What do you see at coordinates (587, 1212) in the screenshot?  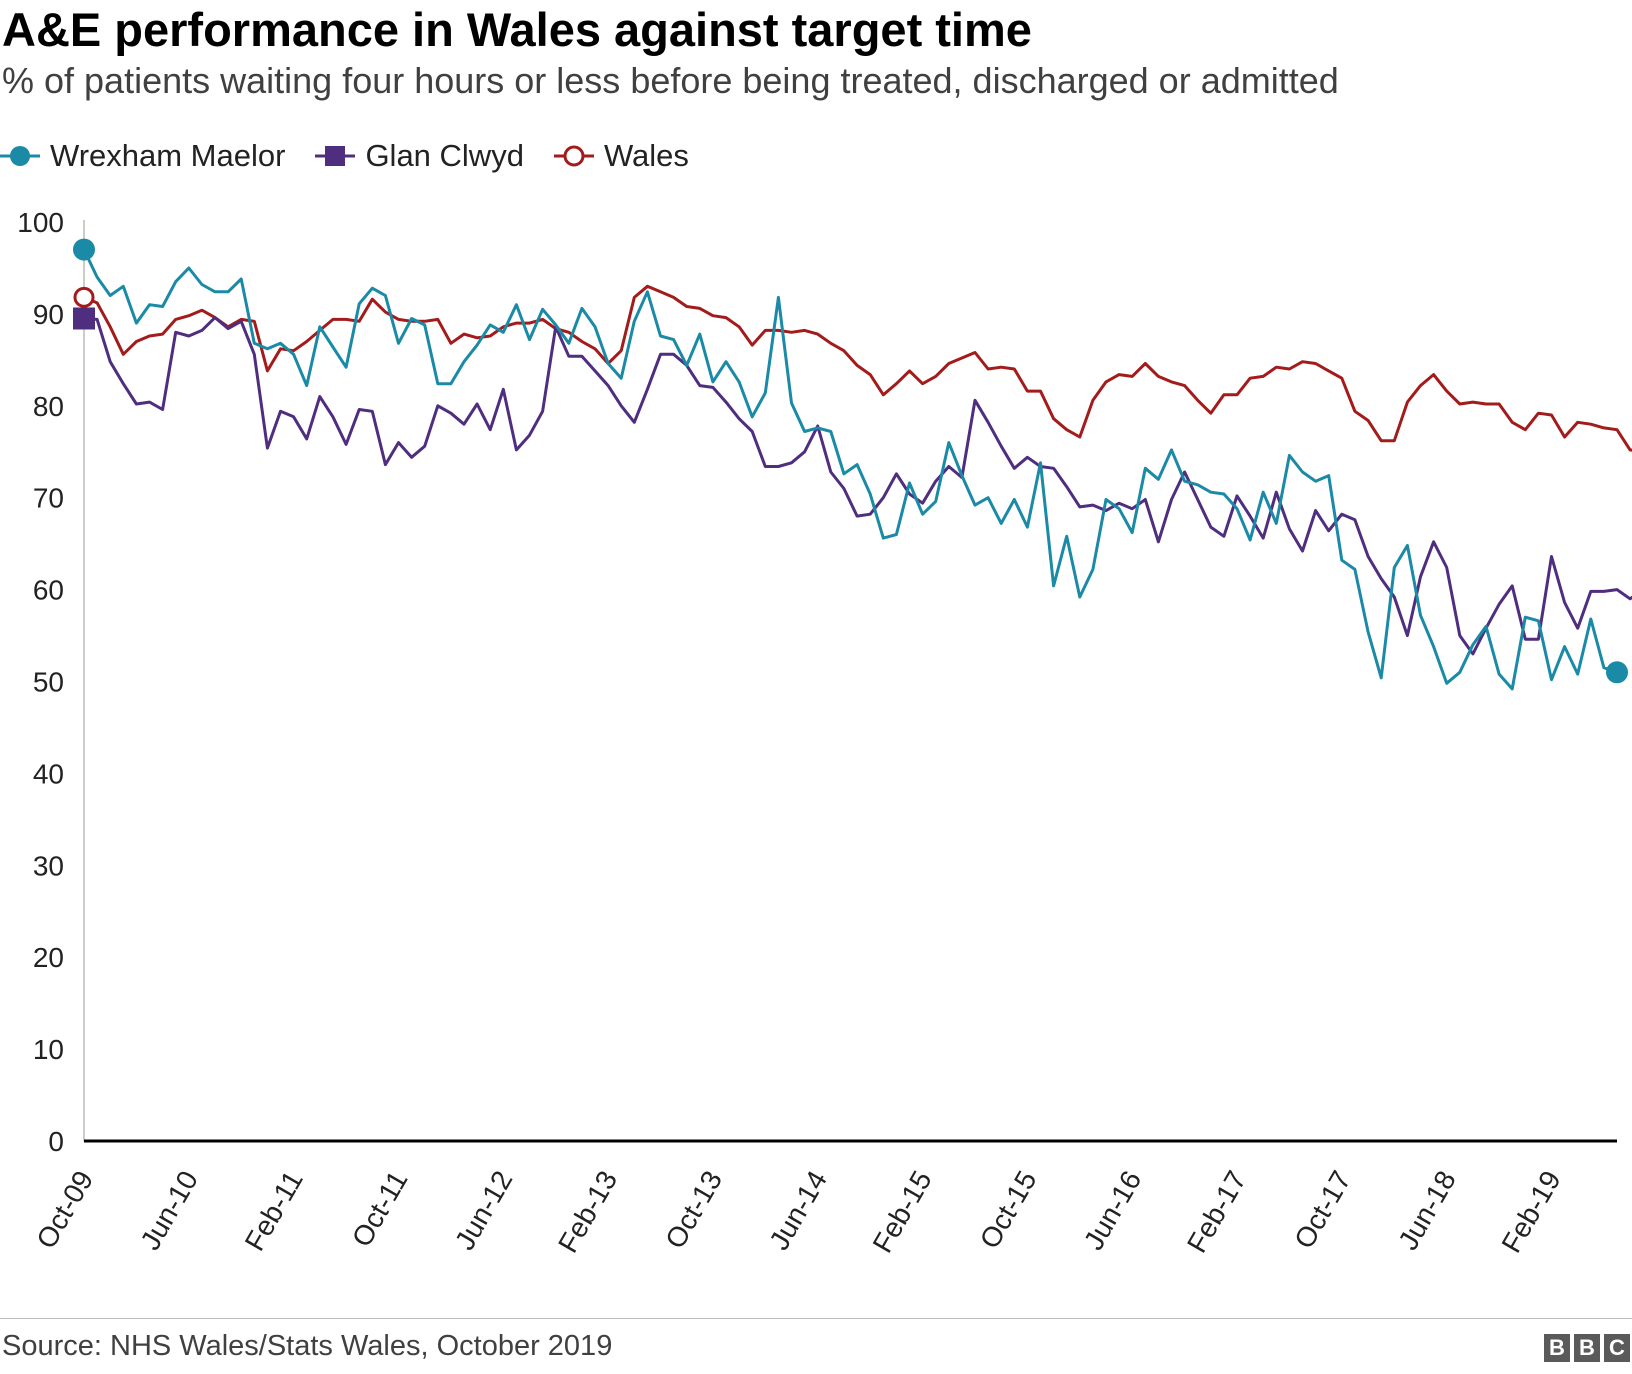 I see `x-tick-label: Feb-13` at bounding box center [587, 1212].